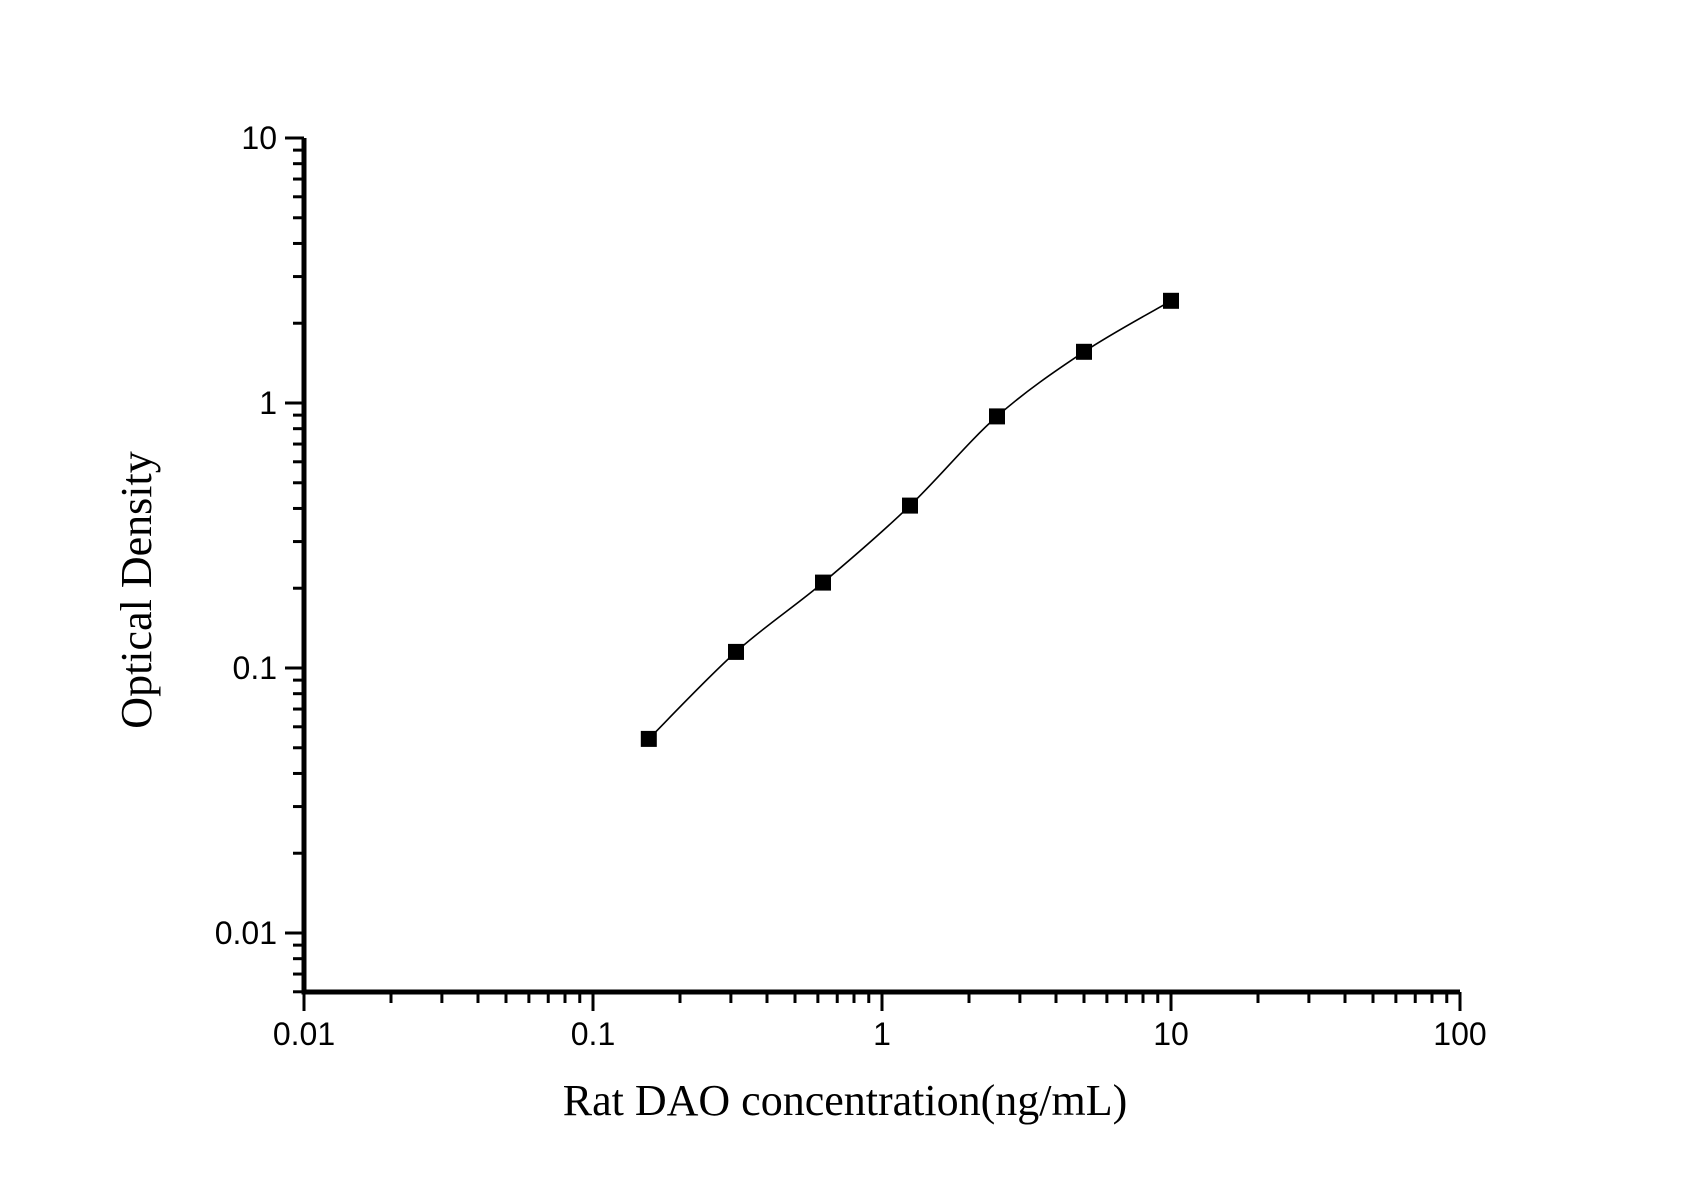  What do you see at coordinates (268, 403) in the screenshot?
I see `y-tick-label: 1` at bounding box center [268, 403].